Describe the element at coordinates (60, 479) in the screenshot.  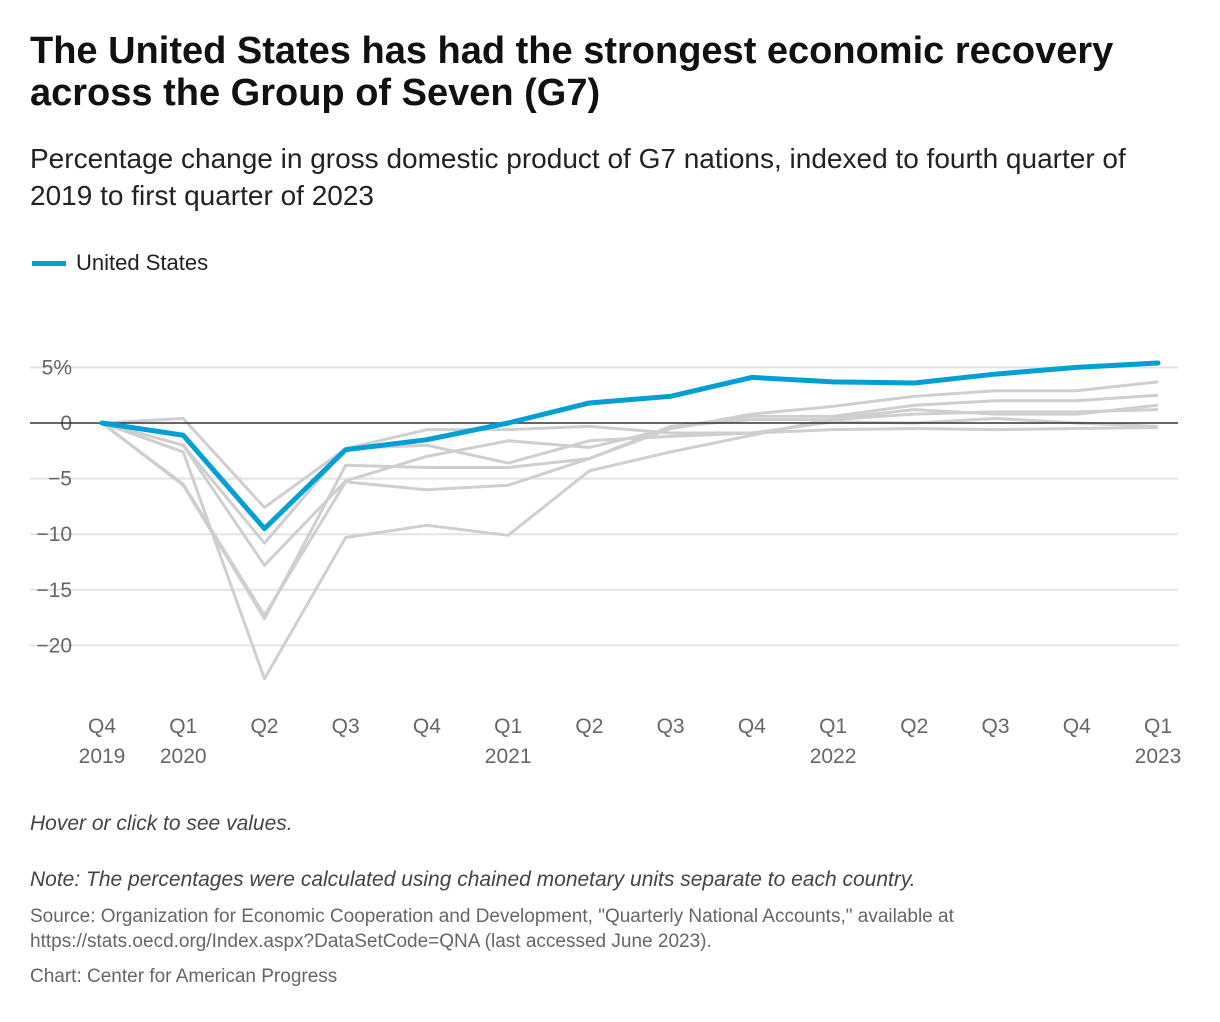
I see `y-tick-label: −5` at that location.